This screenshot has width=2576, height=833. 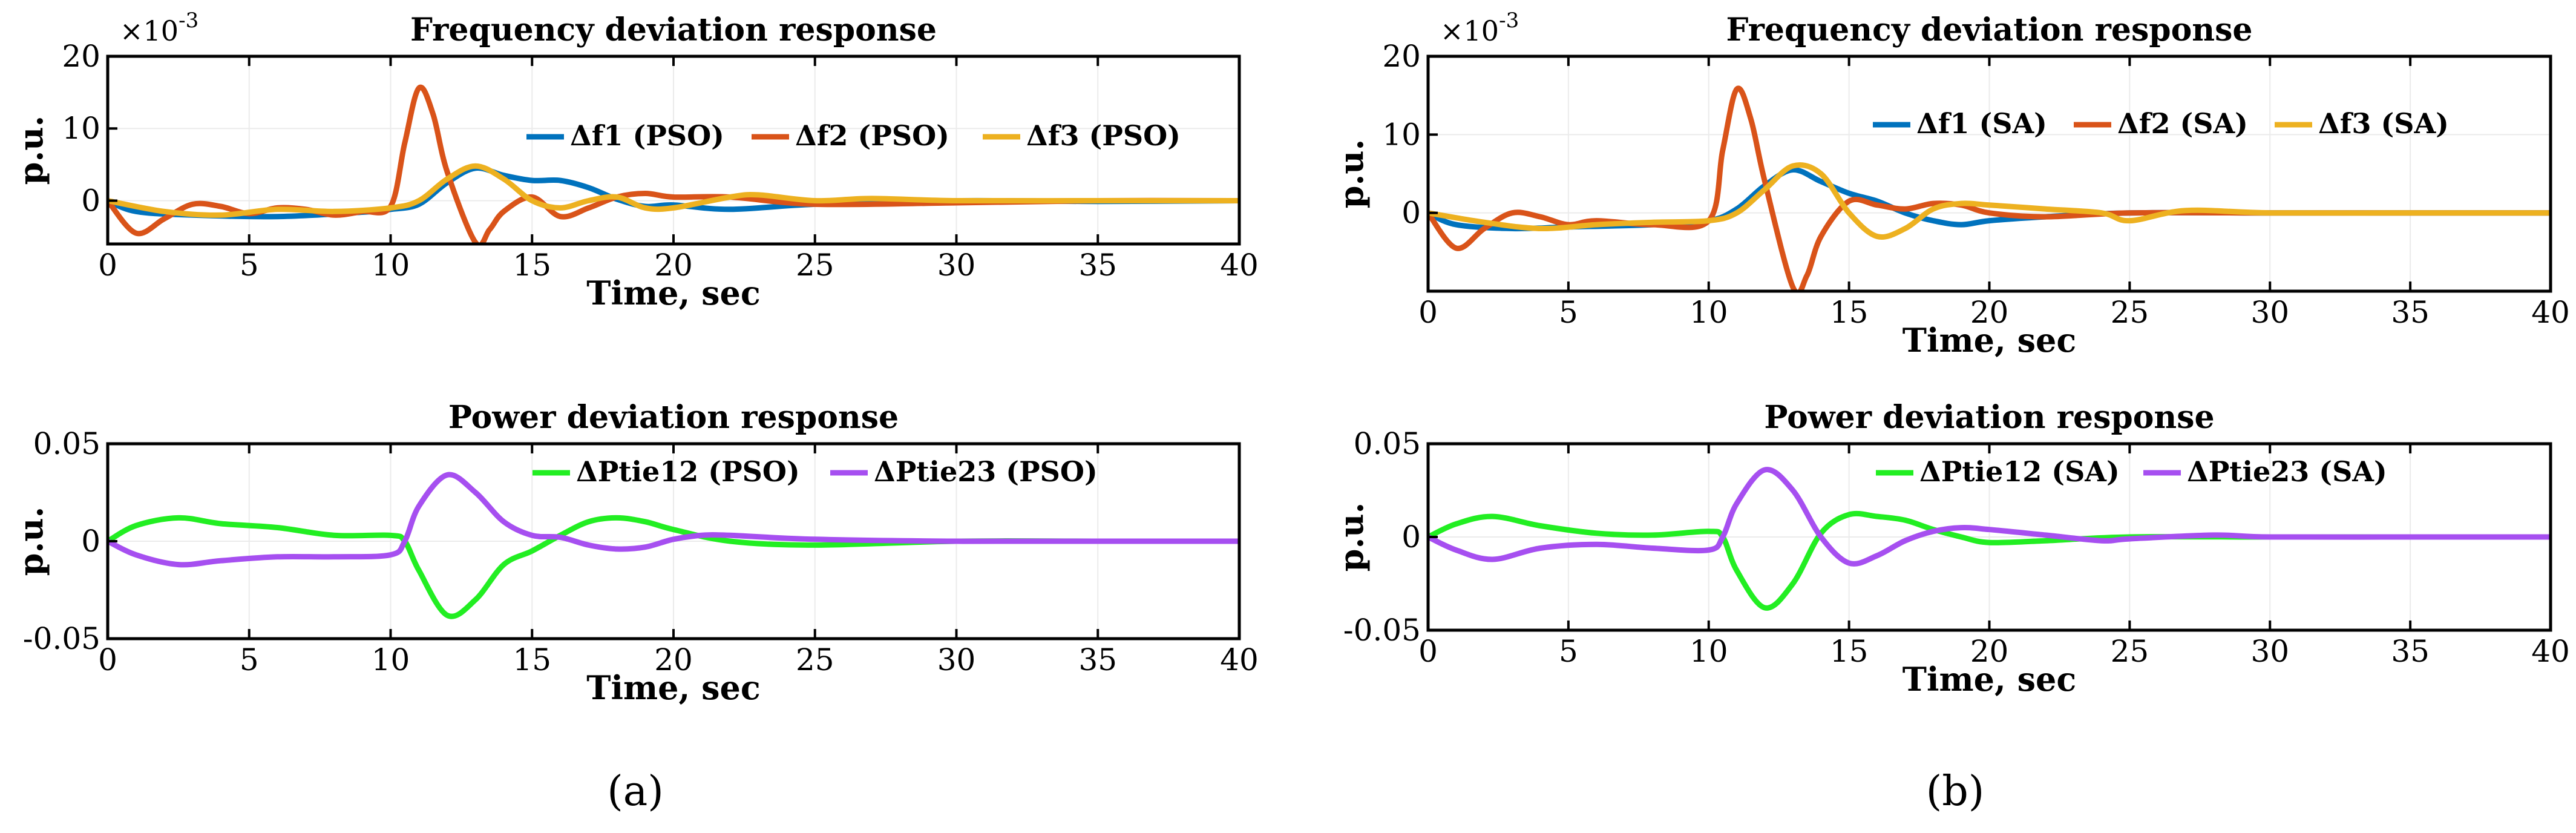 I want to click on legend-entry-2: ΔPtie23 (SA), so click(x=2287, y=472).